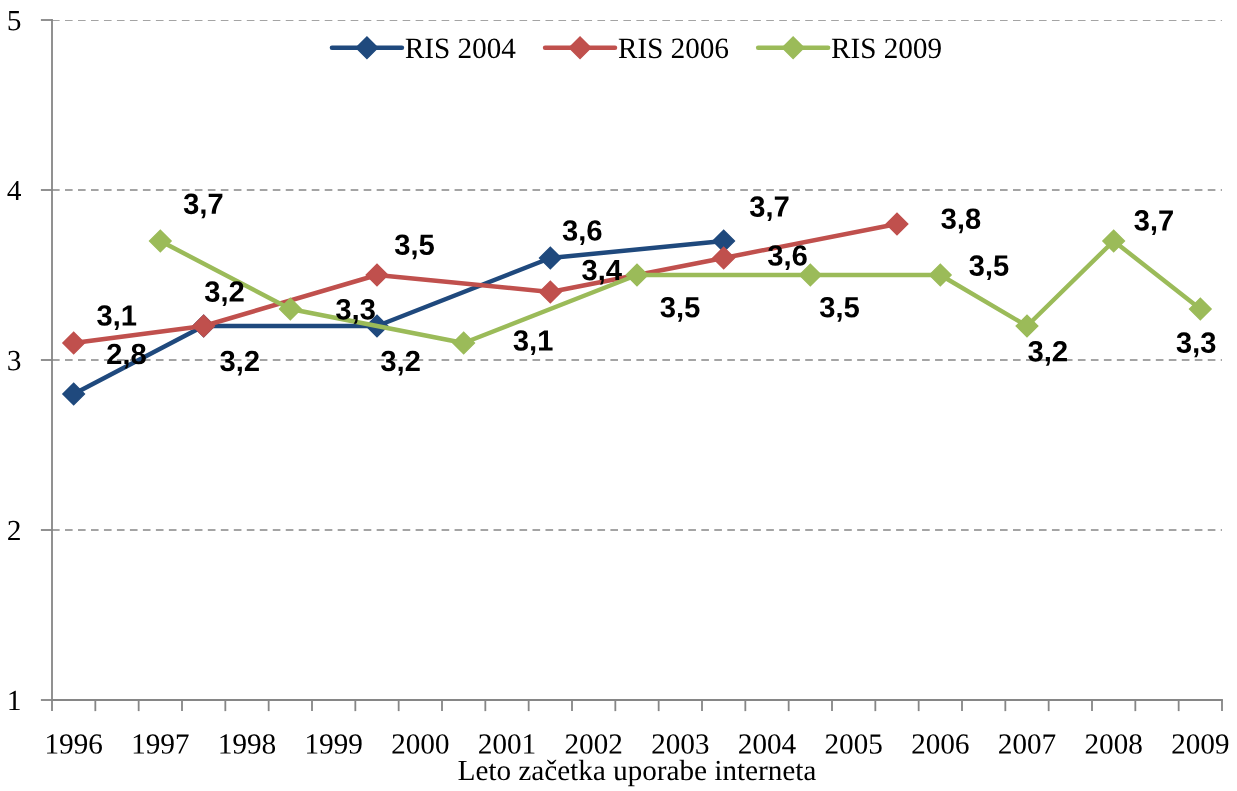 Image resolution: width=1237 pixels, height=791 pixels. I want to click on x-tick-label: 2000, so click(420, 744).